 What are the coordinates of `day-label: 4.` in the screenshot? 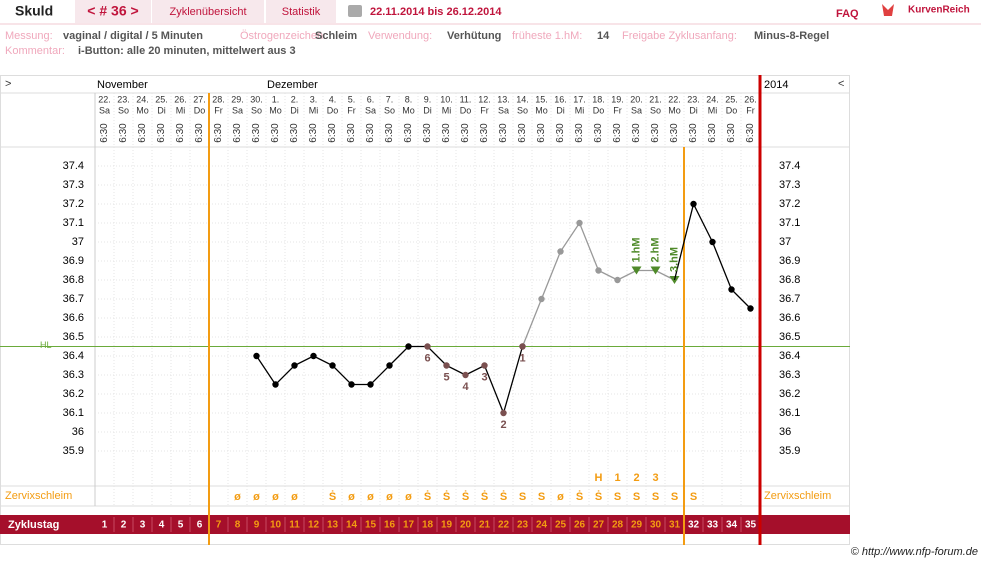 It's located at (333, 99).